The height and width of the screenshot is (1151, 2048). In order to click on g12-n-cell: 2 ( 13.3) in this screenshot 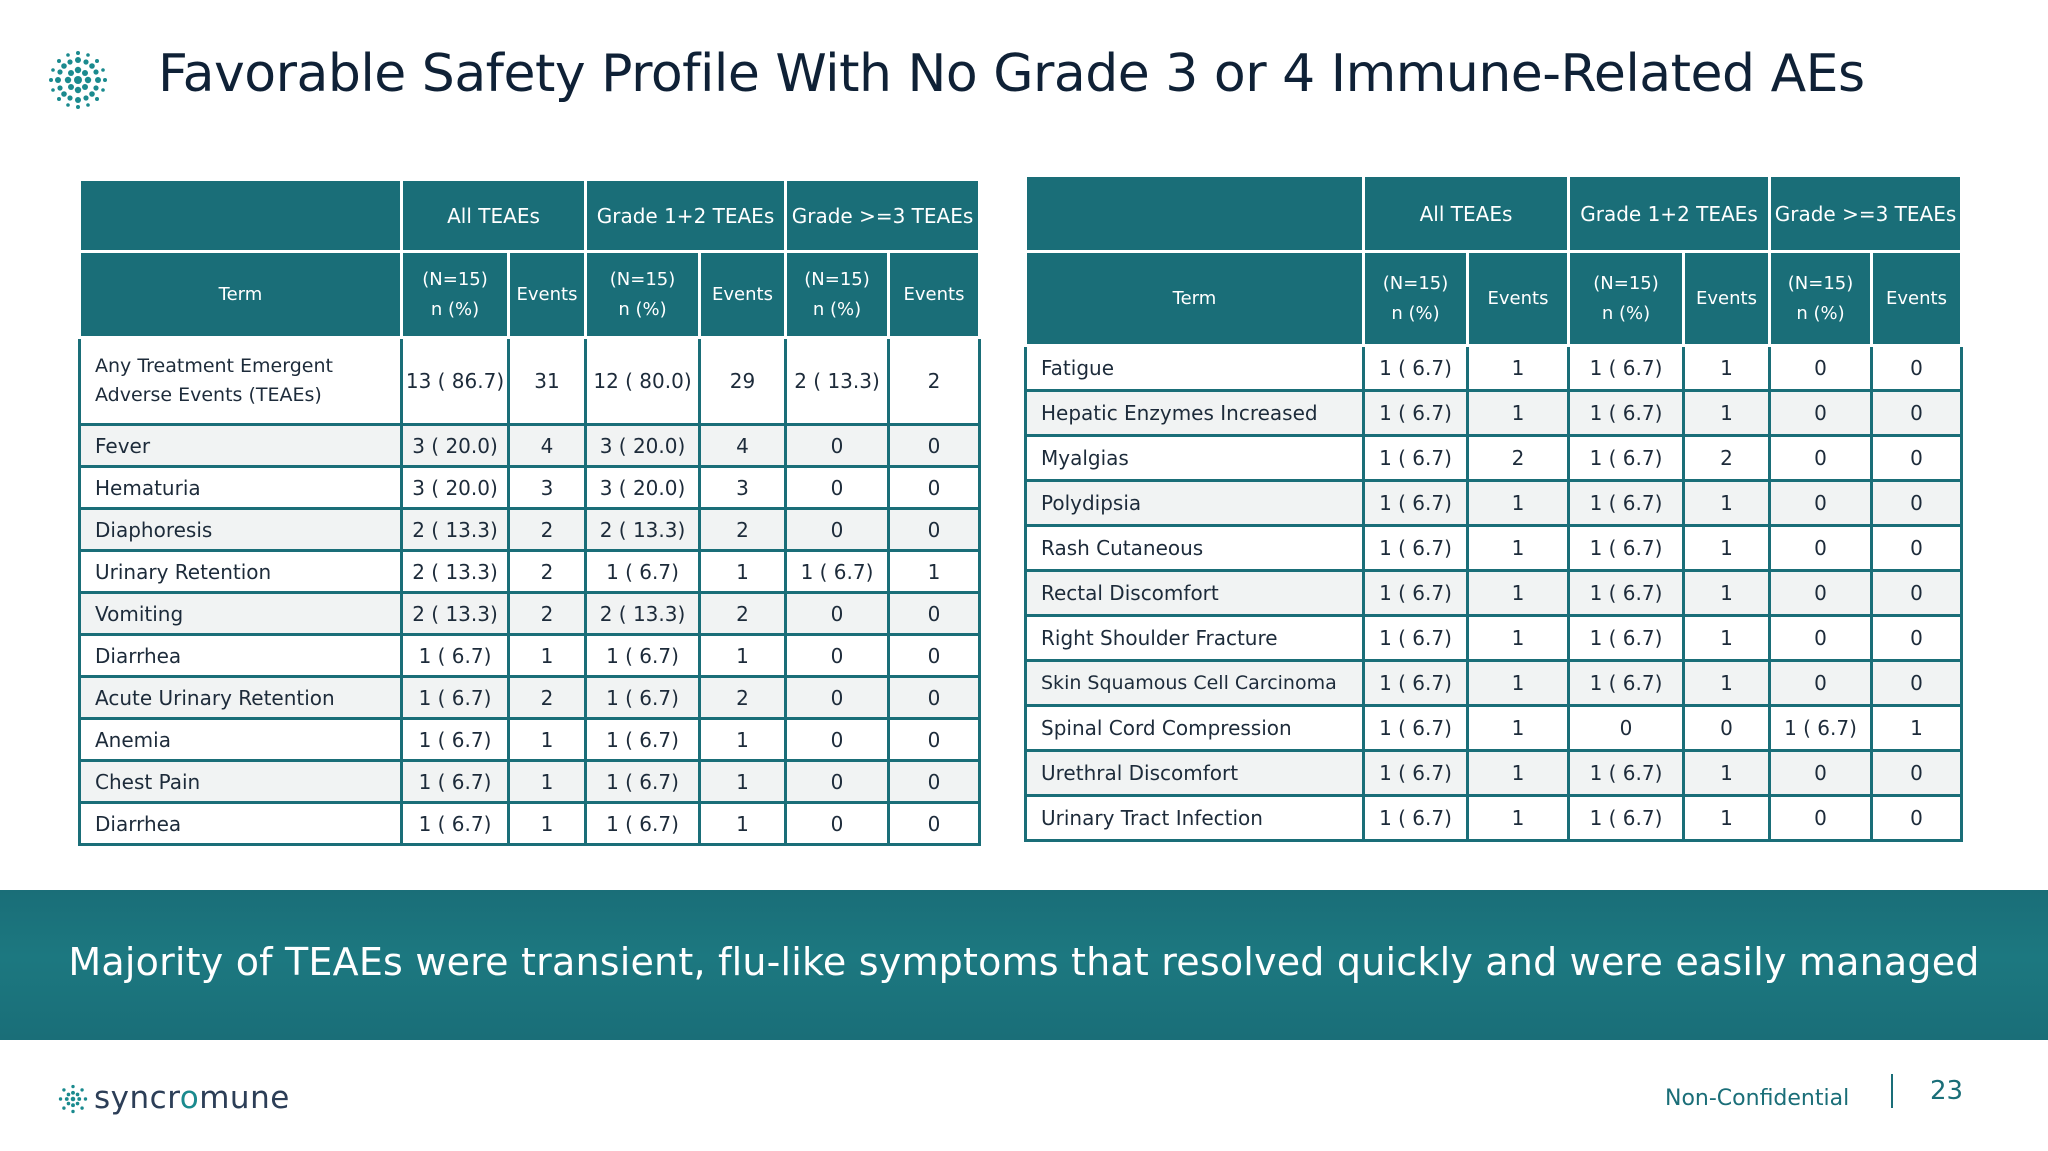, I will do `click(642, 529)`.